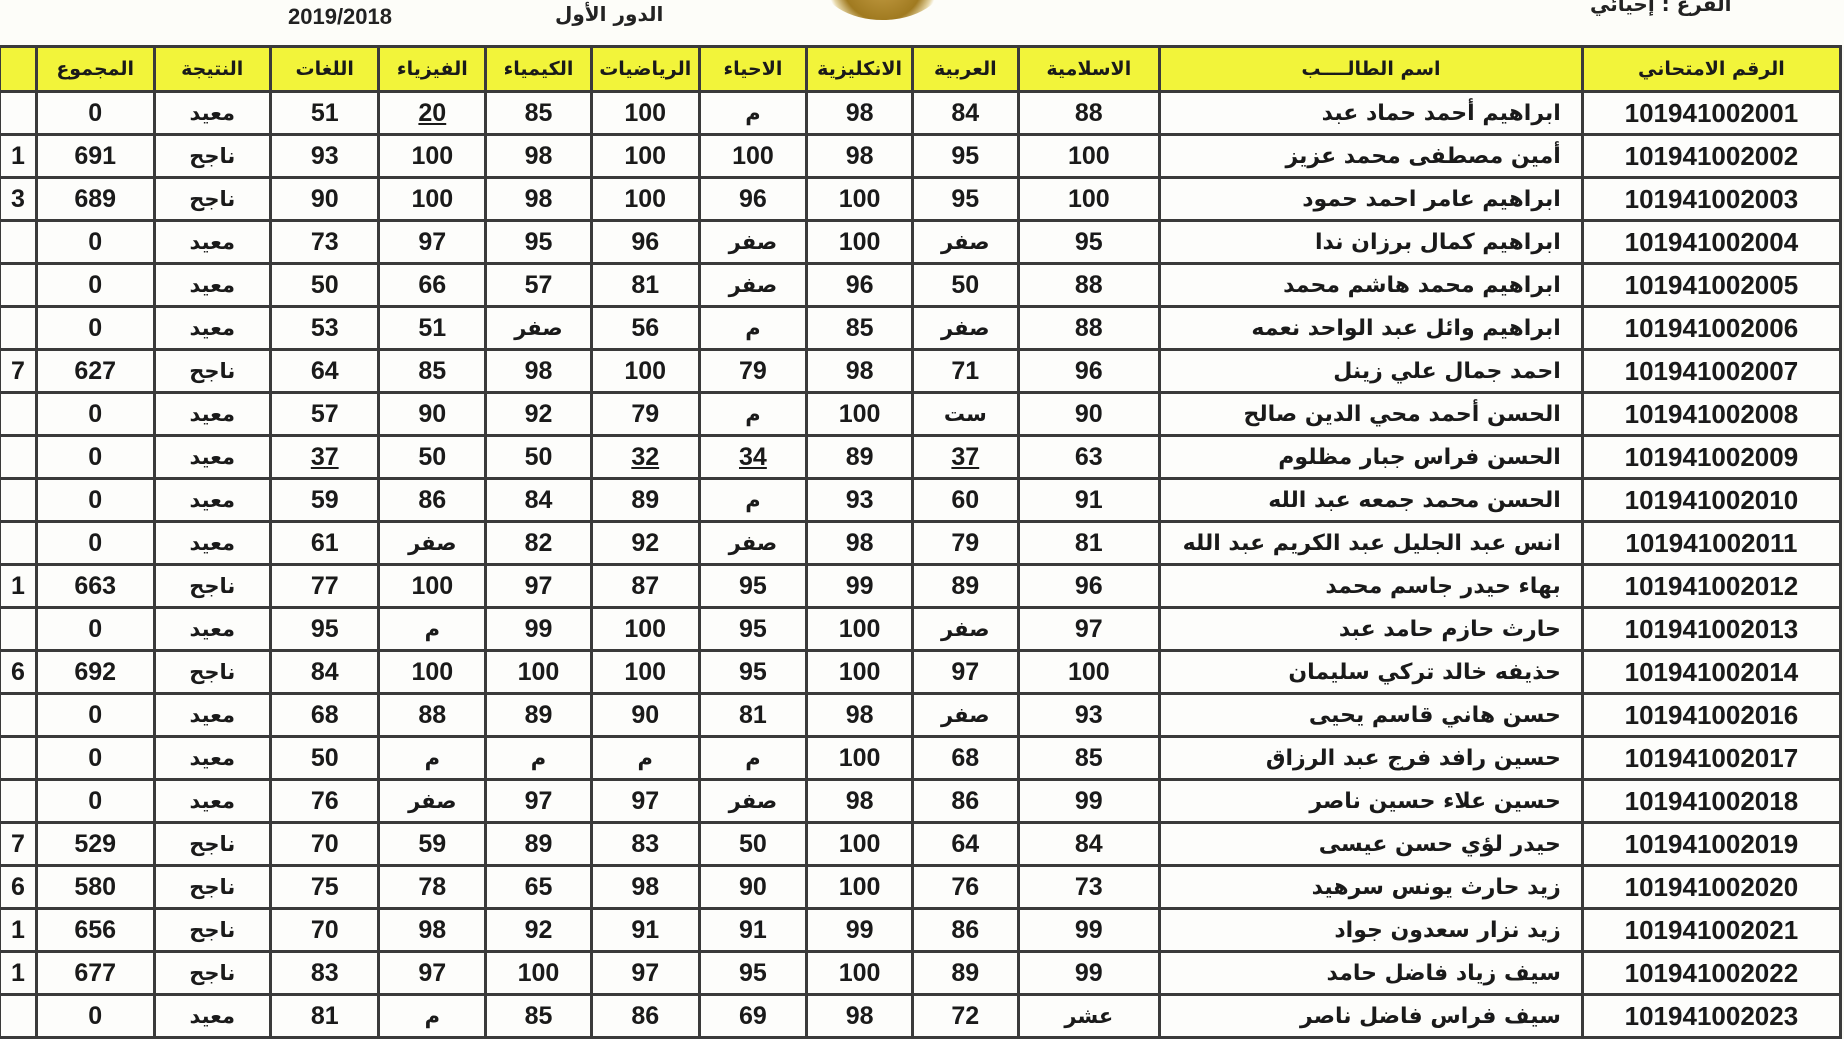 The width and height of the screenshot is (1844, 1039). Describe the element at coordinates (538, 543) in the screenshot. I see `cell-chemistry: 82` at that location.